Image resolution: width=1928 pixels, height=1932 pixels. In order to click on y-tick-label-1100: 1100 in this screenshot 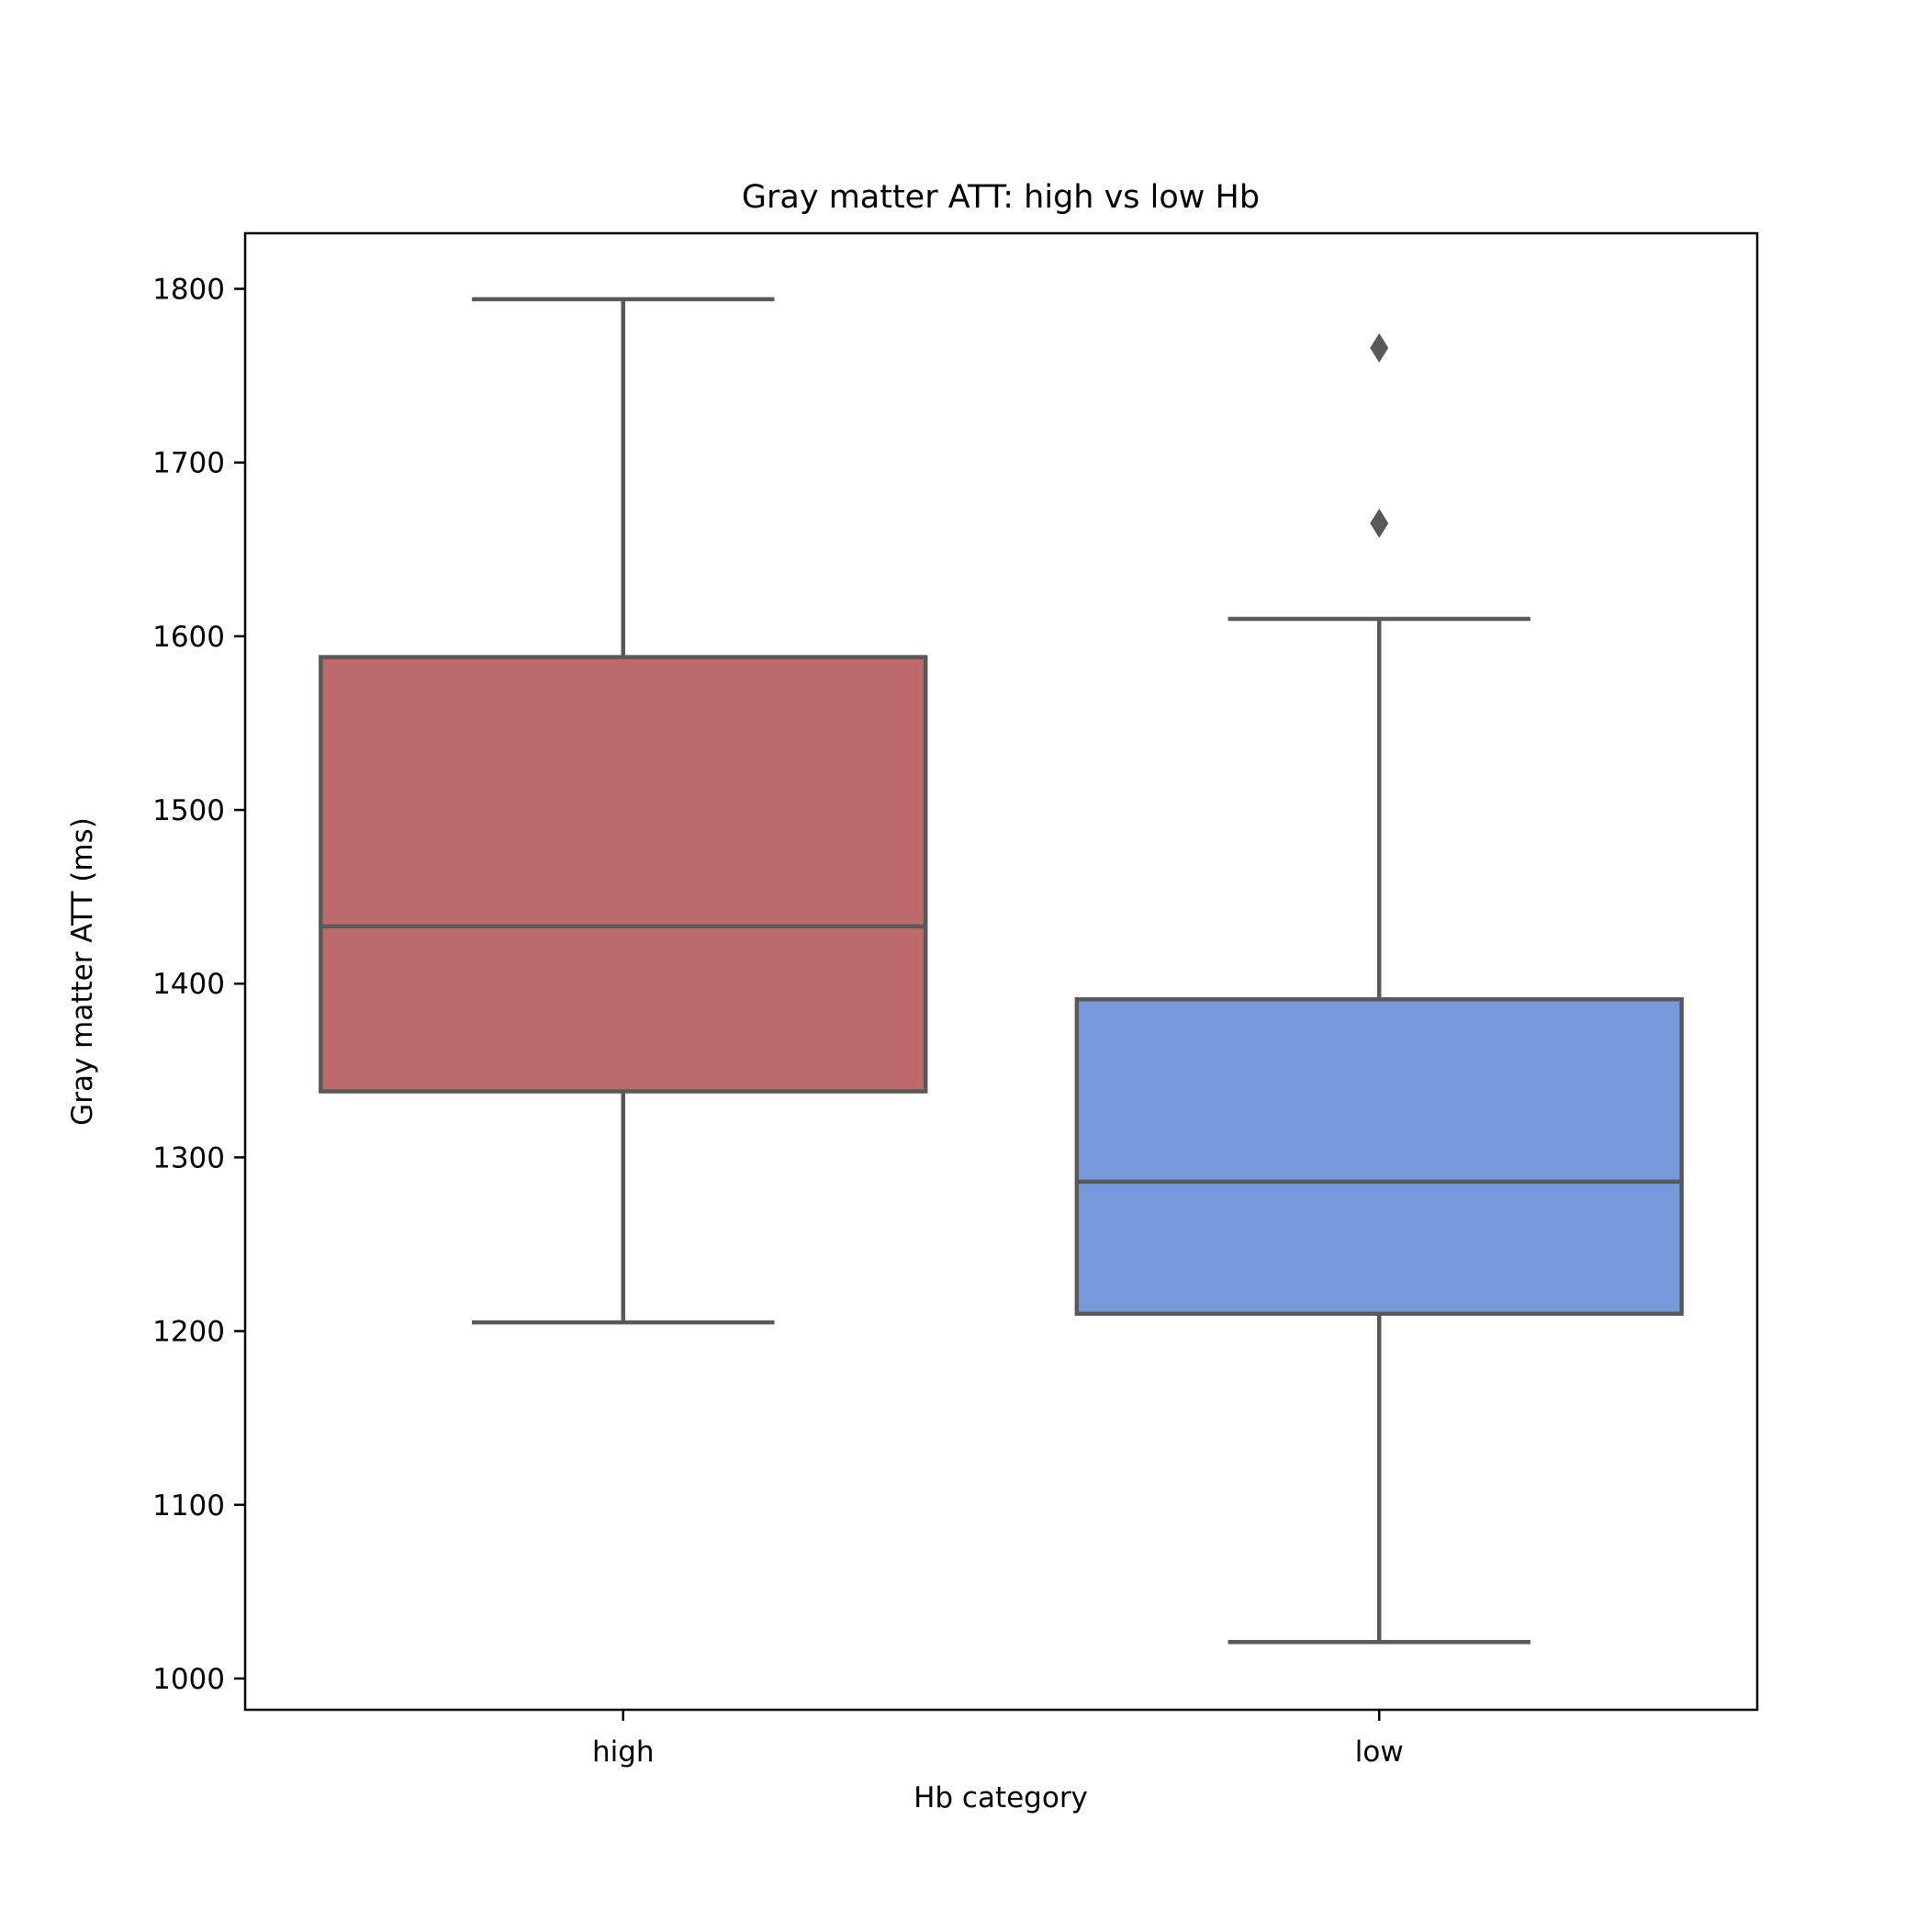, I will do `click(188, 1505)`.